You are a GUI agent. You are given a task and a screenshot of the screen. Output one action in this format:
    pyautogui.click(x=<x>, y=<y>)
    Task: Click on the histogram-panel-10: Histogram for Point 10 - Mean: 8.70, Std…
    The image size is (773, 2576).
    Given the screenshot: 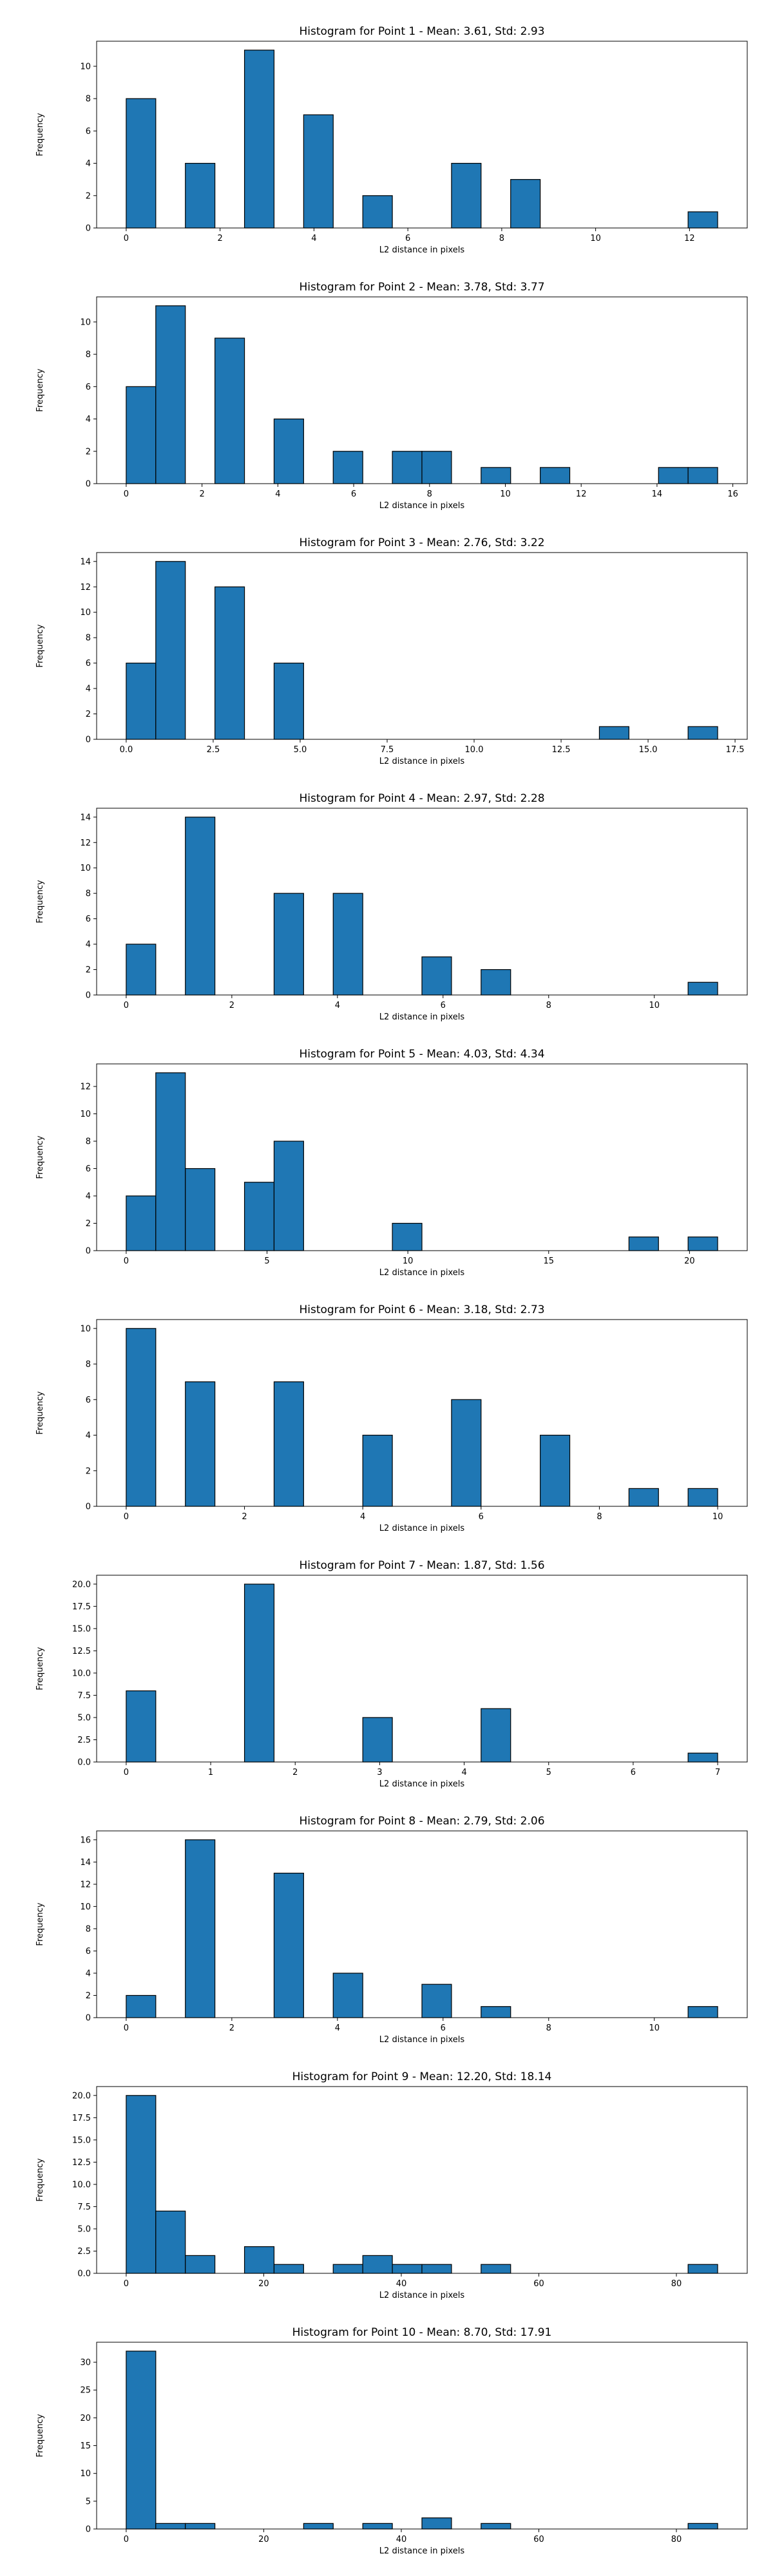 What is the action you would take?
    pyautogui.click(x=391, y=2441)
    